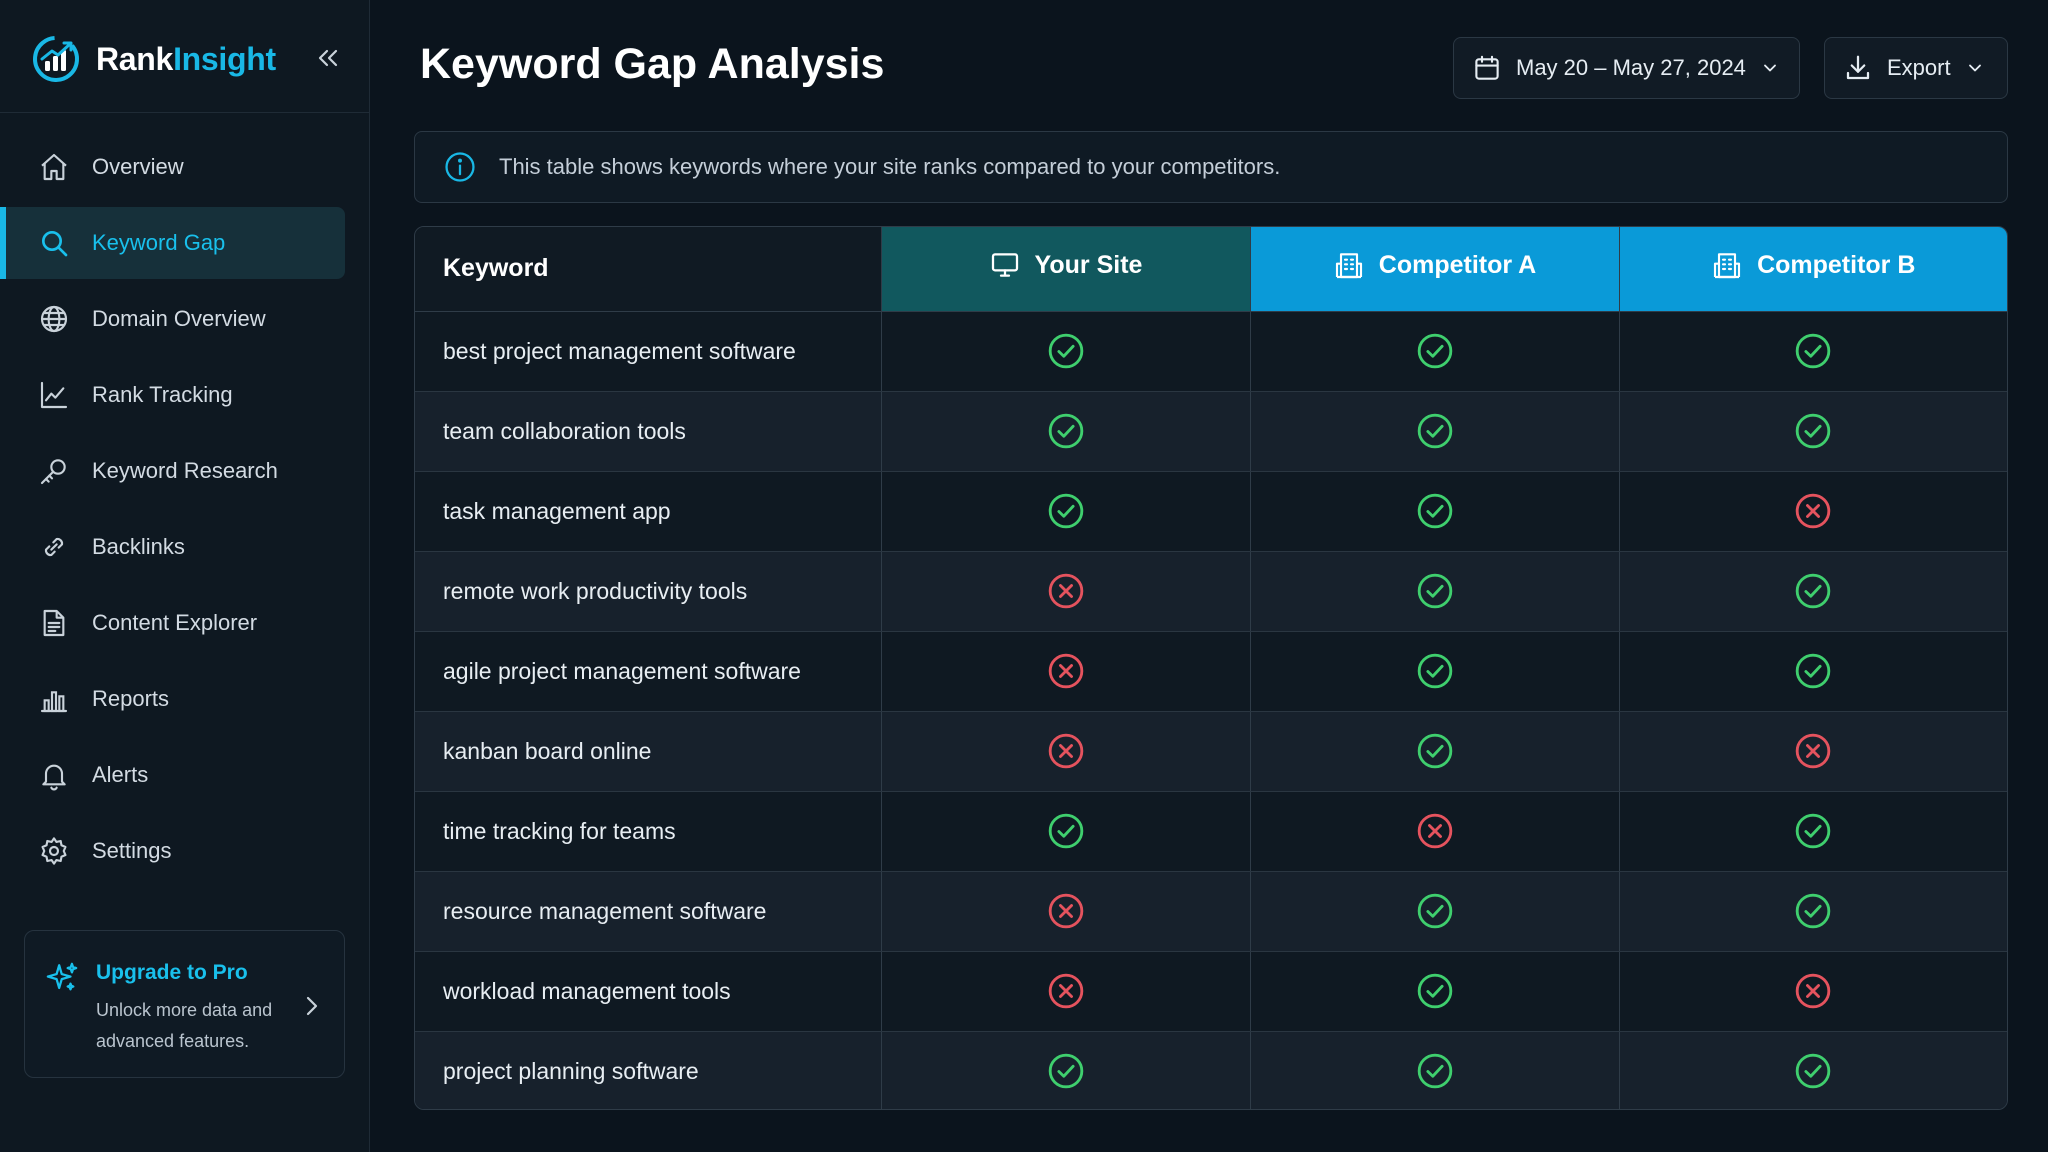  Describe the element at coordinates (54, 471) in the screenshot. I see `key-icon` at that location.